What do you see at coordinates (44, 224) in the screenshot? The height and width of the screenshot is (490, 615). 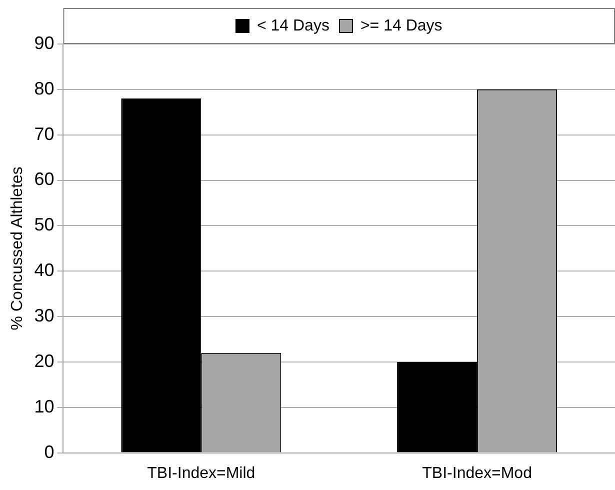 I see `y-tick-label: 50` at bounding box center [44, 224].